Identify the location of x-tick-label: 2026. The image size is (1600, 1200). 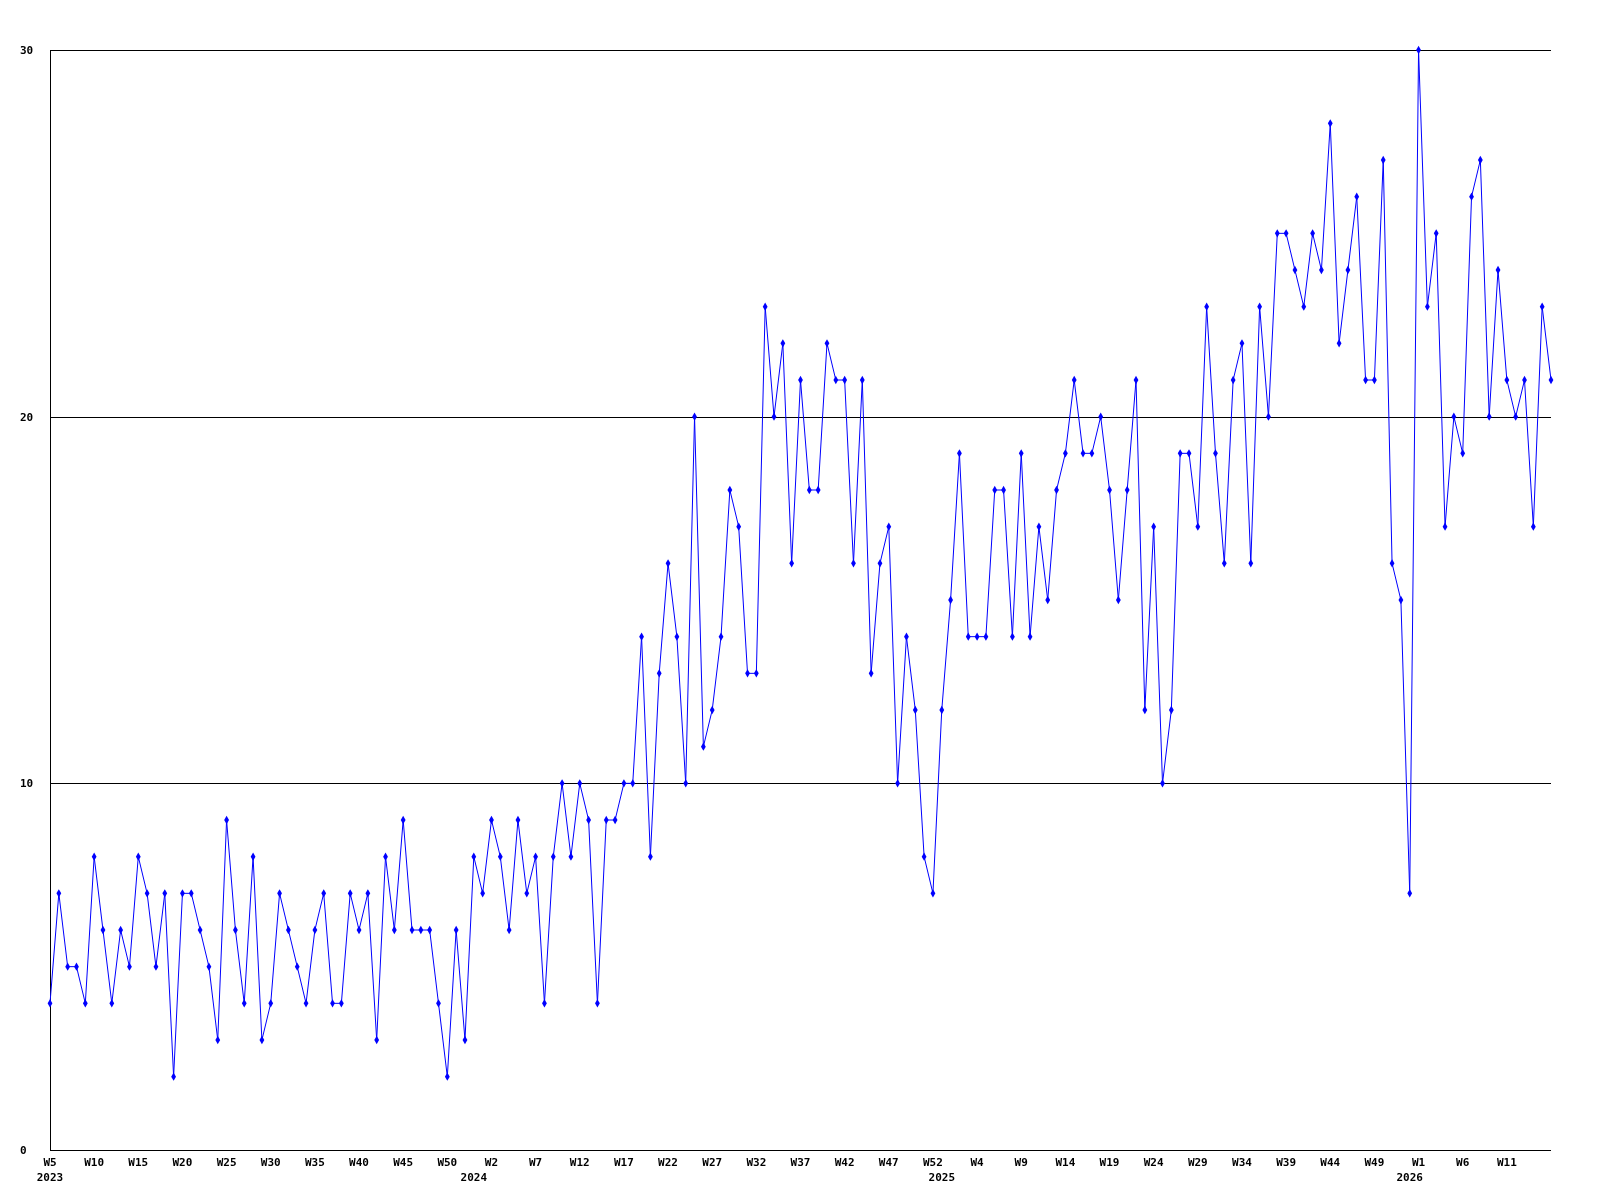
(1410, 1177).